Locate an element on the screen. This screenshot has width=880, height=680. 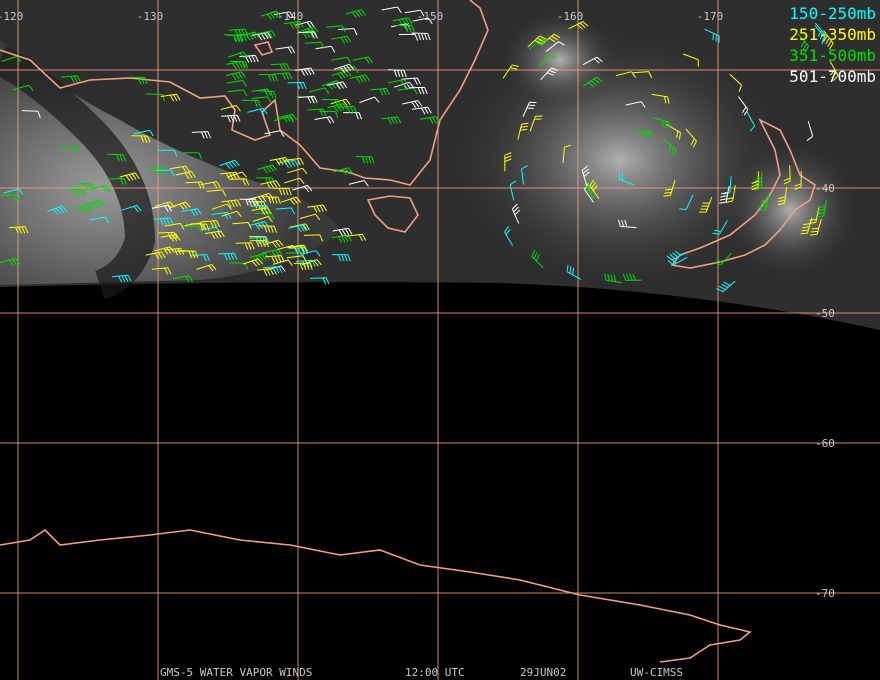
footer-text: 12:00 UTC is located at coordinates (435, 672).